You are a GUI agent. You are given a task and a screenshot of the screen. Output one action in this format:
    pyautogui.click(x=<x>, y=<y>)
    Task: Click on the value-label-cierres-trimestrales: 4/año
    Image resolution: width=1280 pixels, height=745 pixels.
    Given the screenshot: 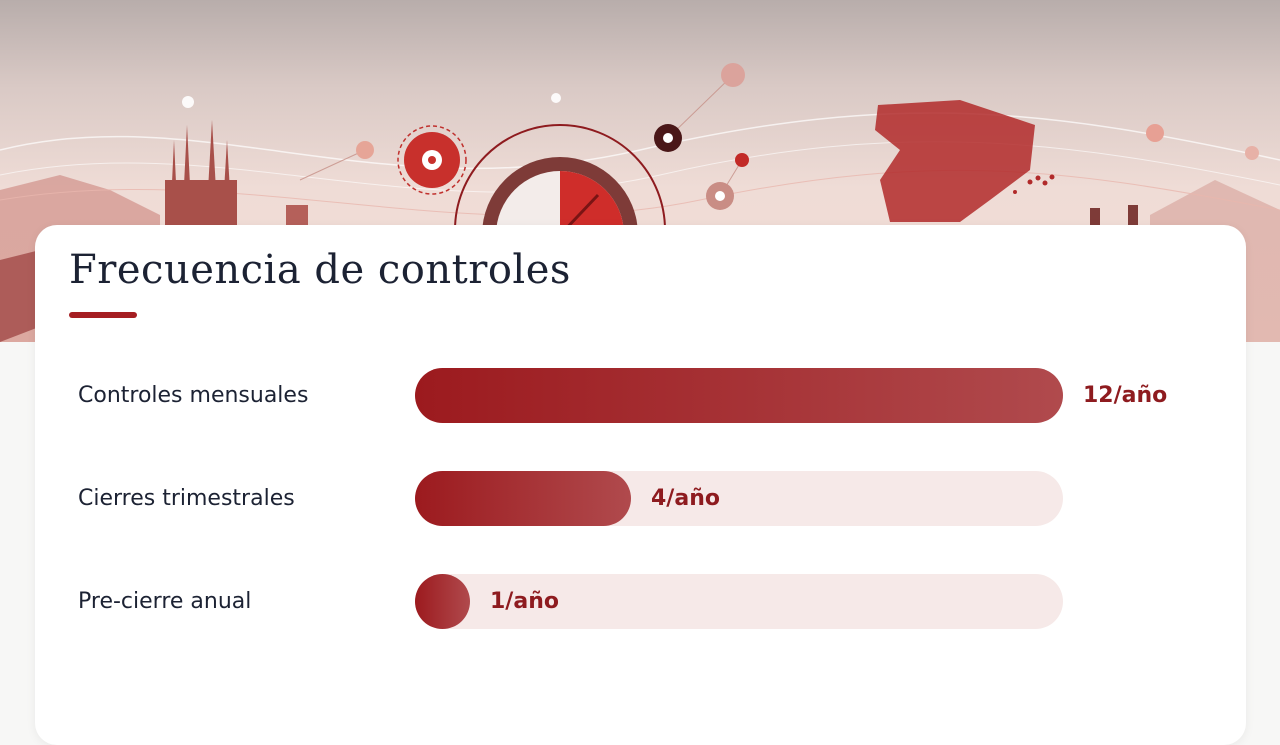 What is the action you would take?
    pyautogui.click(x=685, y=498)
    